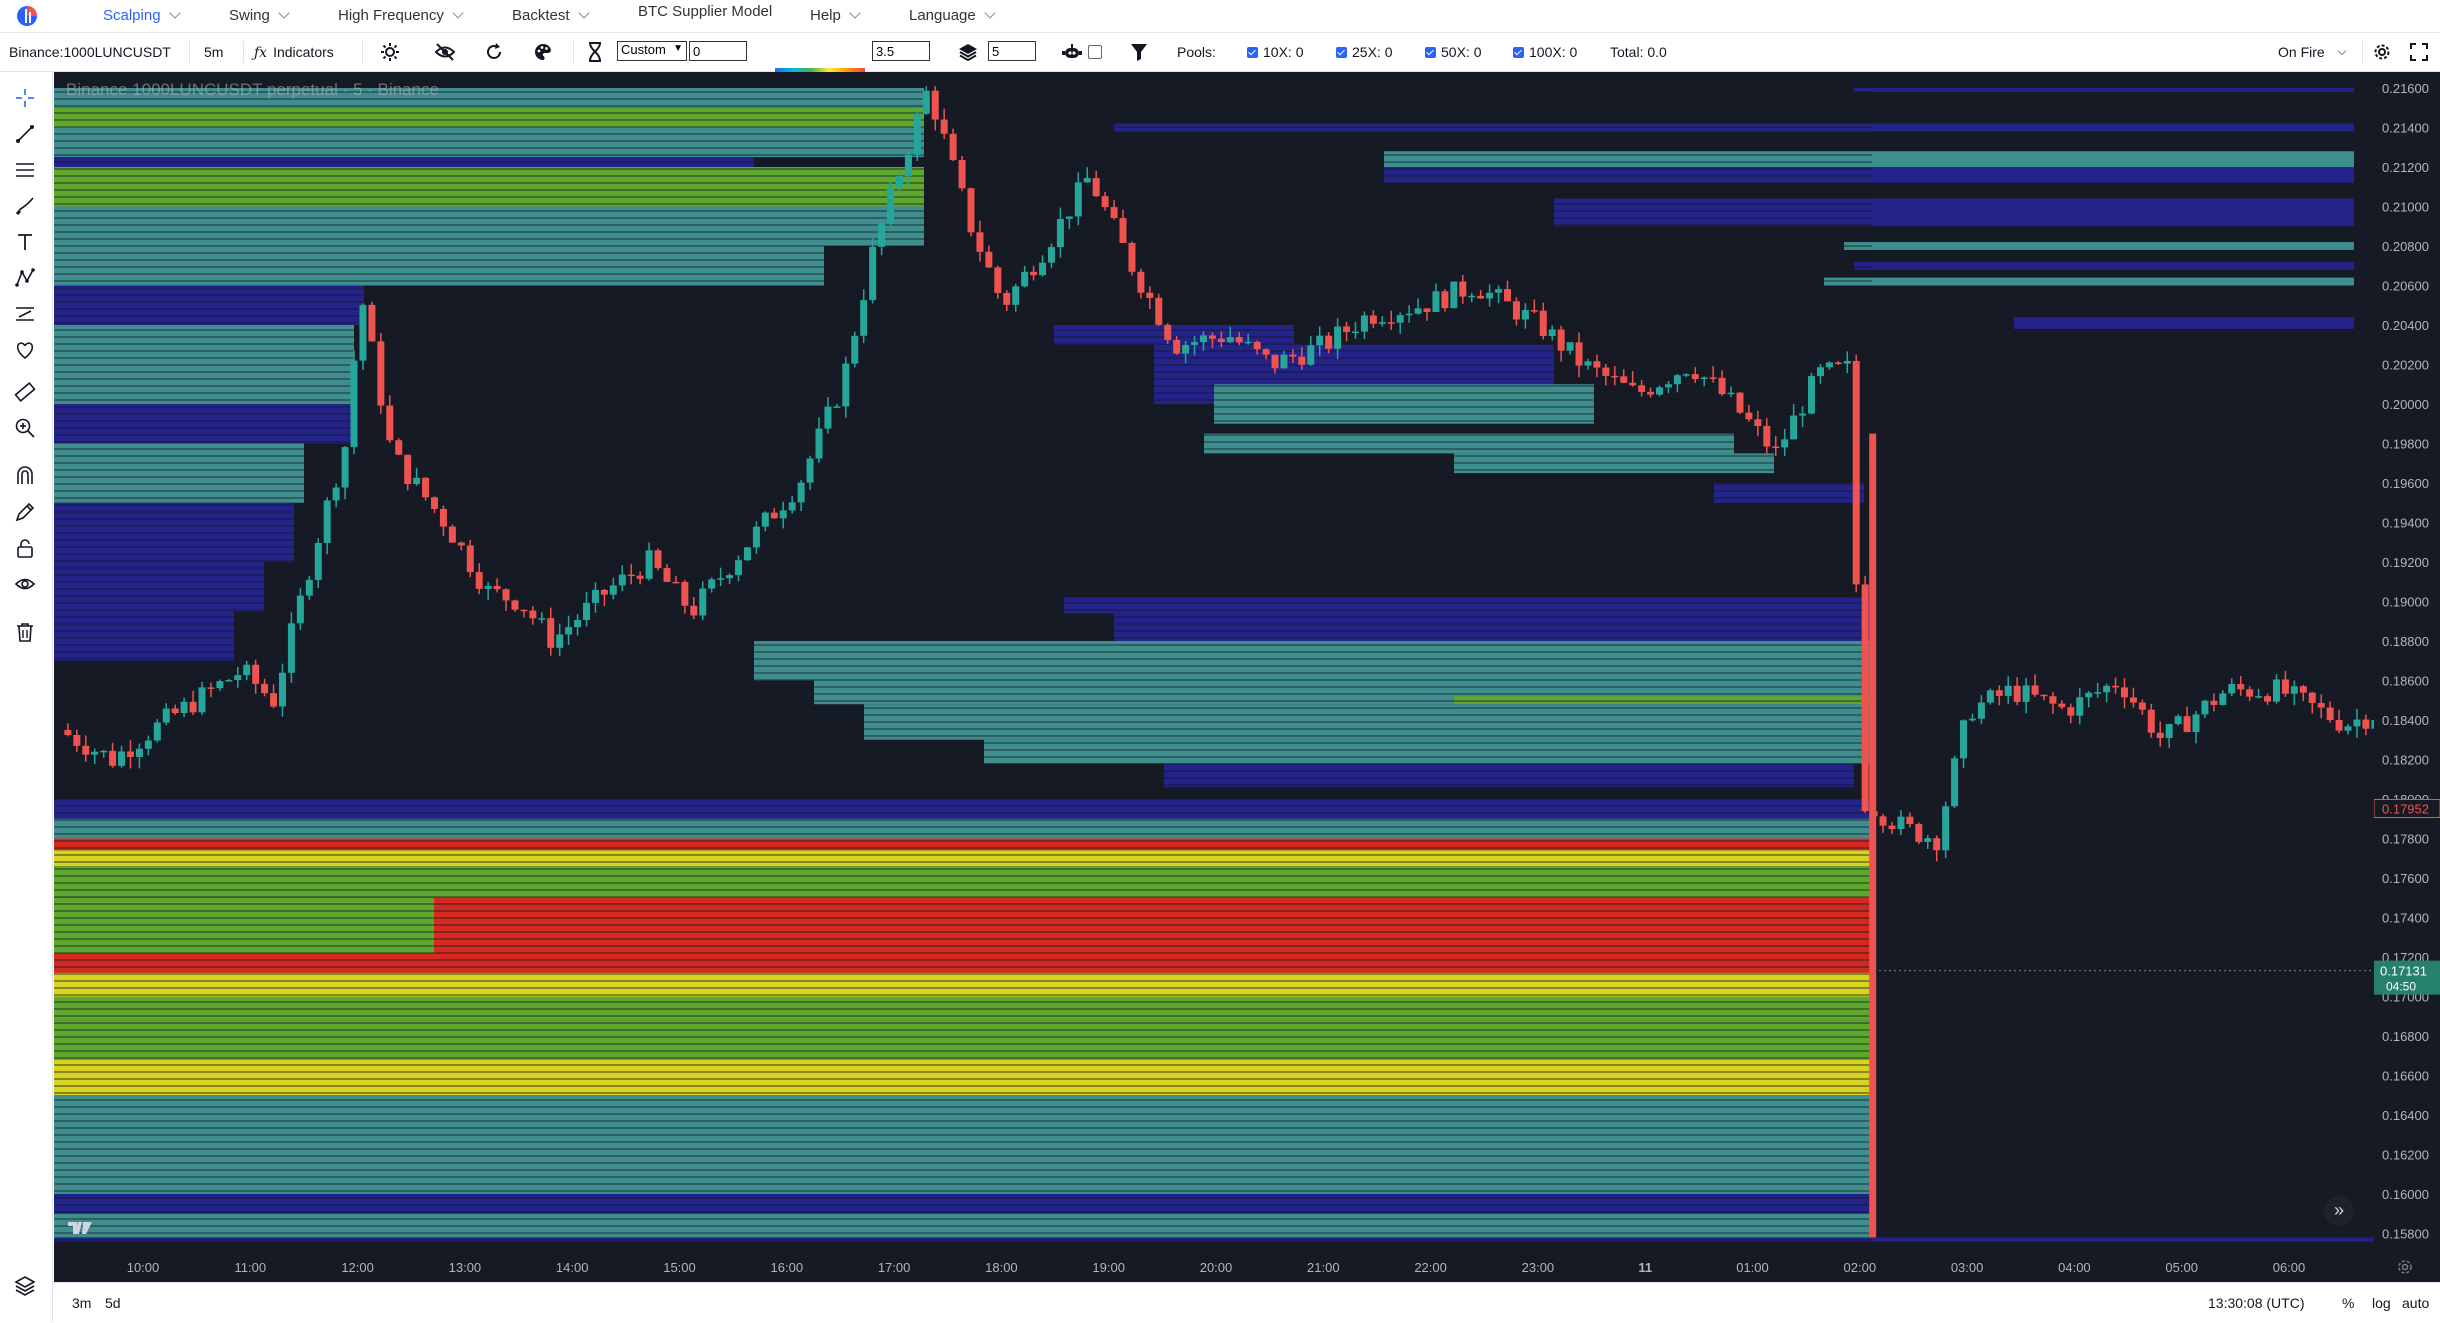 The width and height of the screenshot is (2440, 1323). I want to click on log-toggle: log, so click(2381, 1303).